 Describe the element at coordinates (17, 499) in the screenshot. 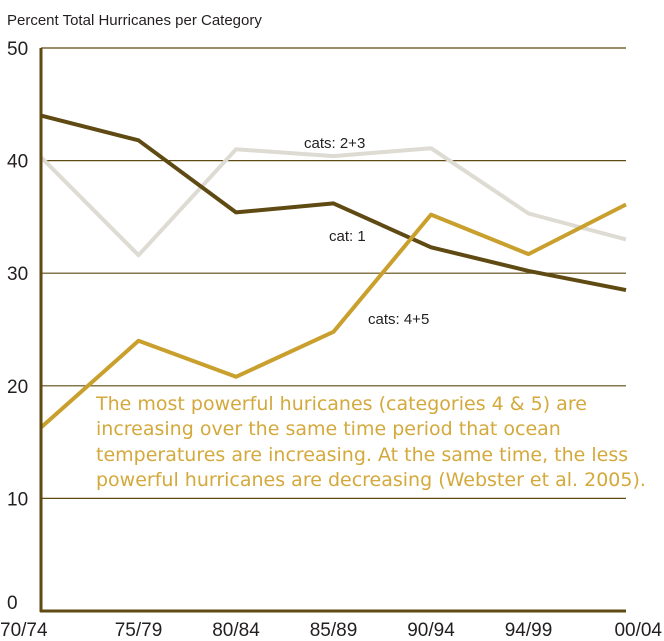

I see `y-tick-label: 10` at that location.